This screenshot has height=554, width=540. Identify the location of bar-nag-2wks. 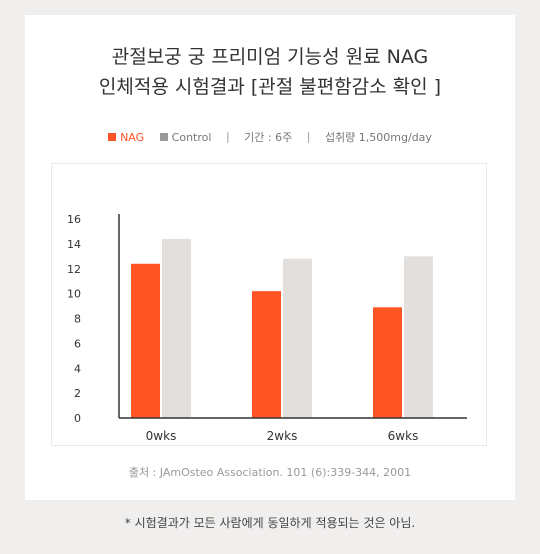
(266, 354).